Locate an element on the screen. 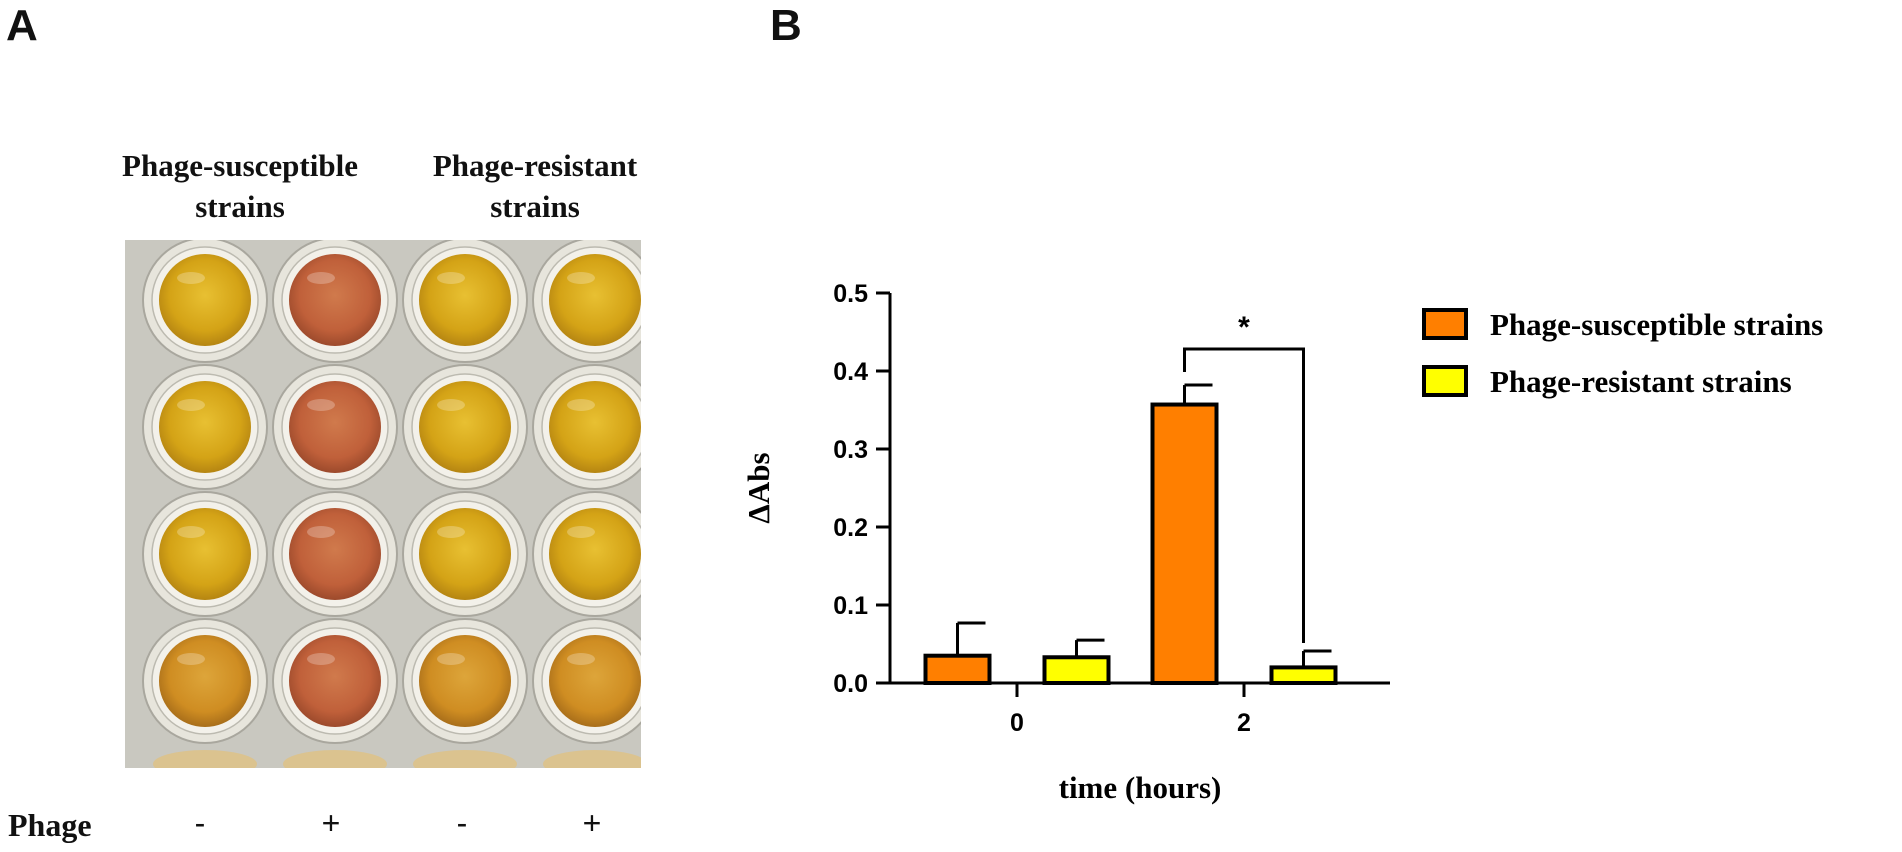  panel-a-letter: A is located at coordinates (22, 25).